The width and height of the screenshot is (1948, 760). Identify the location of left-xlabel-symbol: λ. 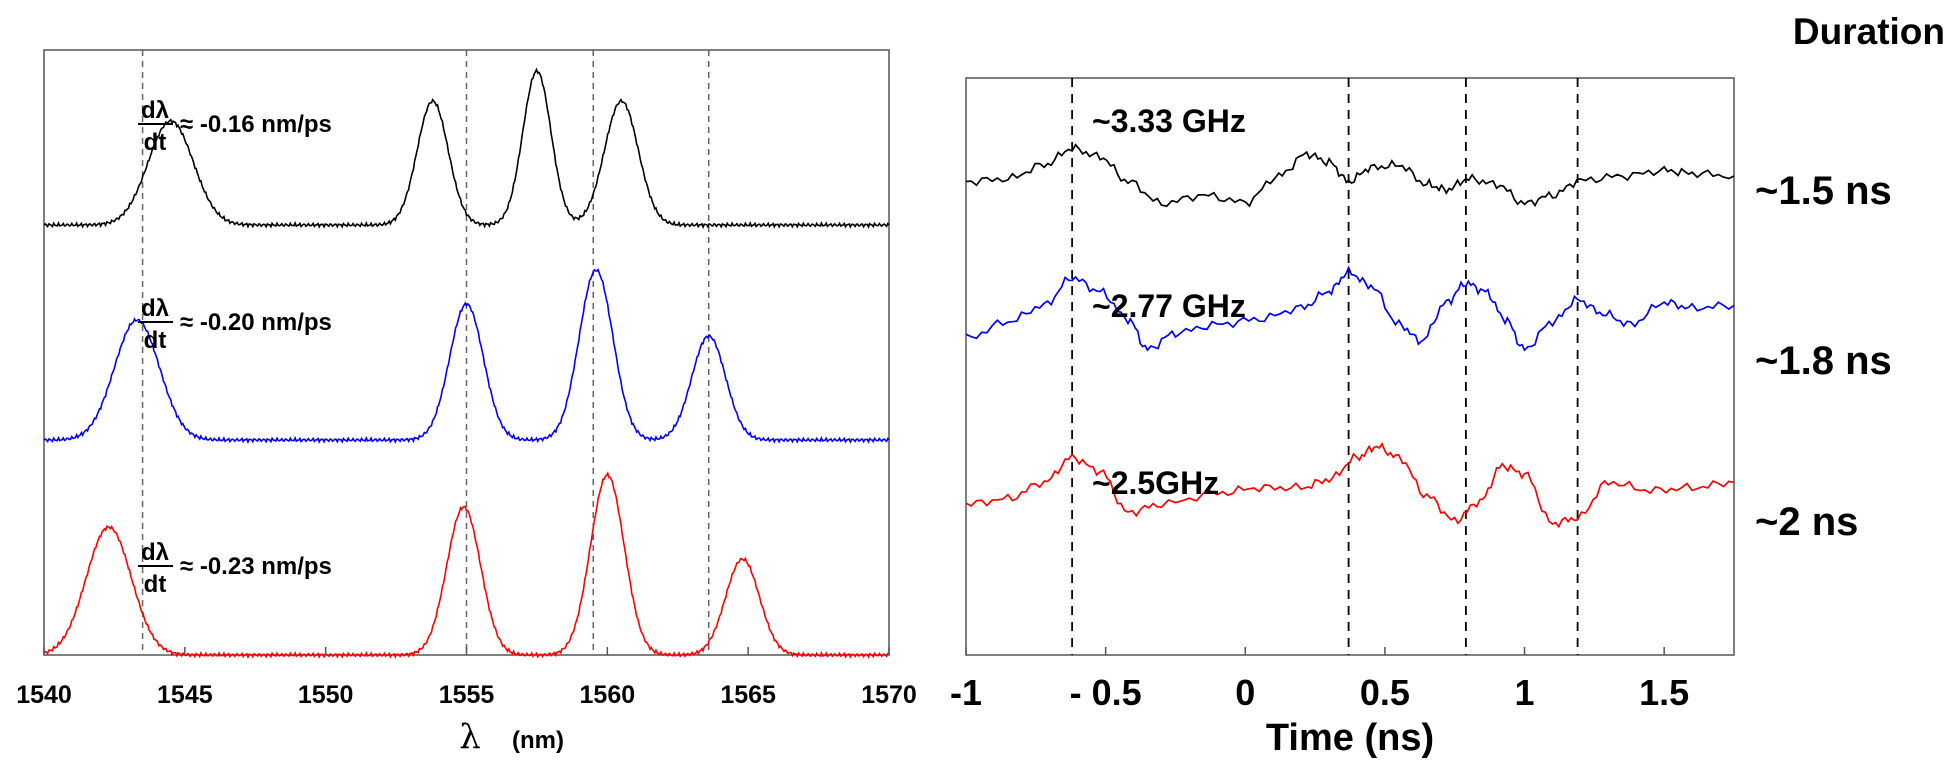
(470, 737).